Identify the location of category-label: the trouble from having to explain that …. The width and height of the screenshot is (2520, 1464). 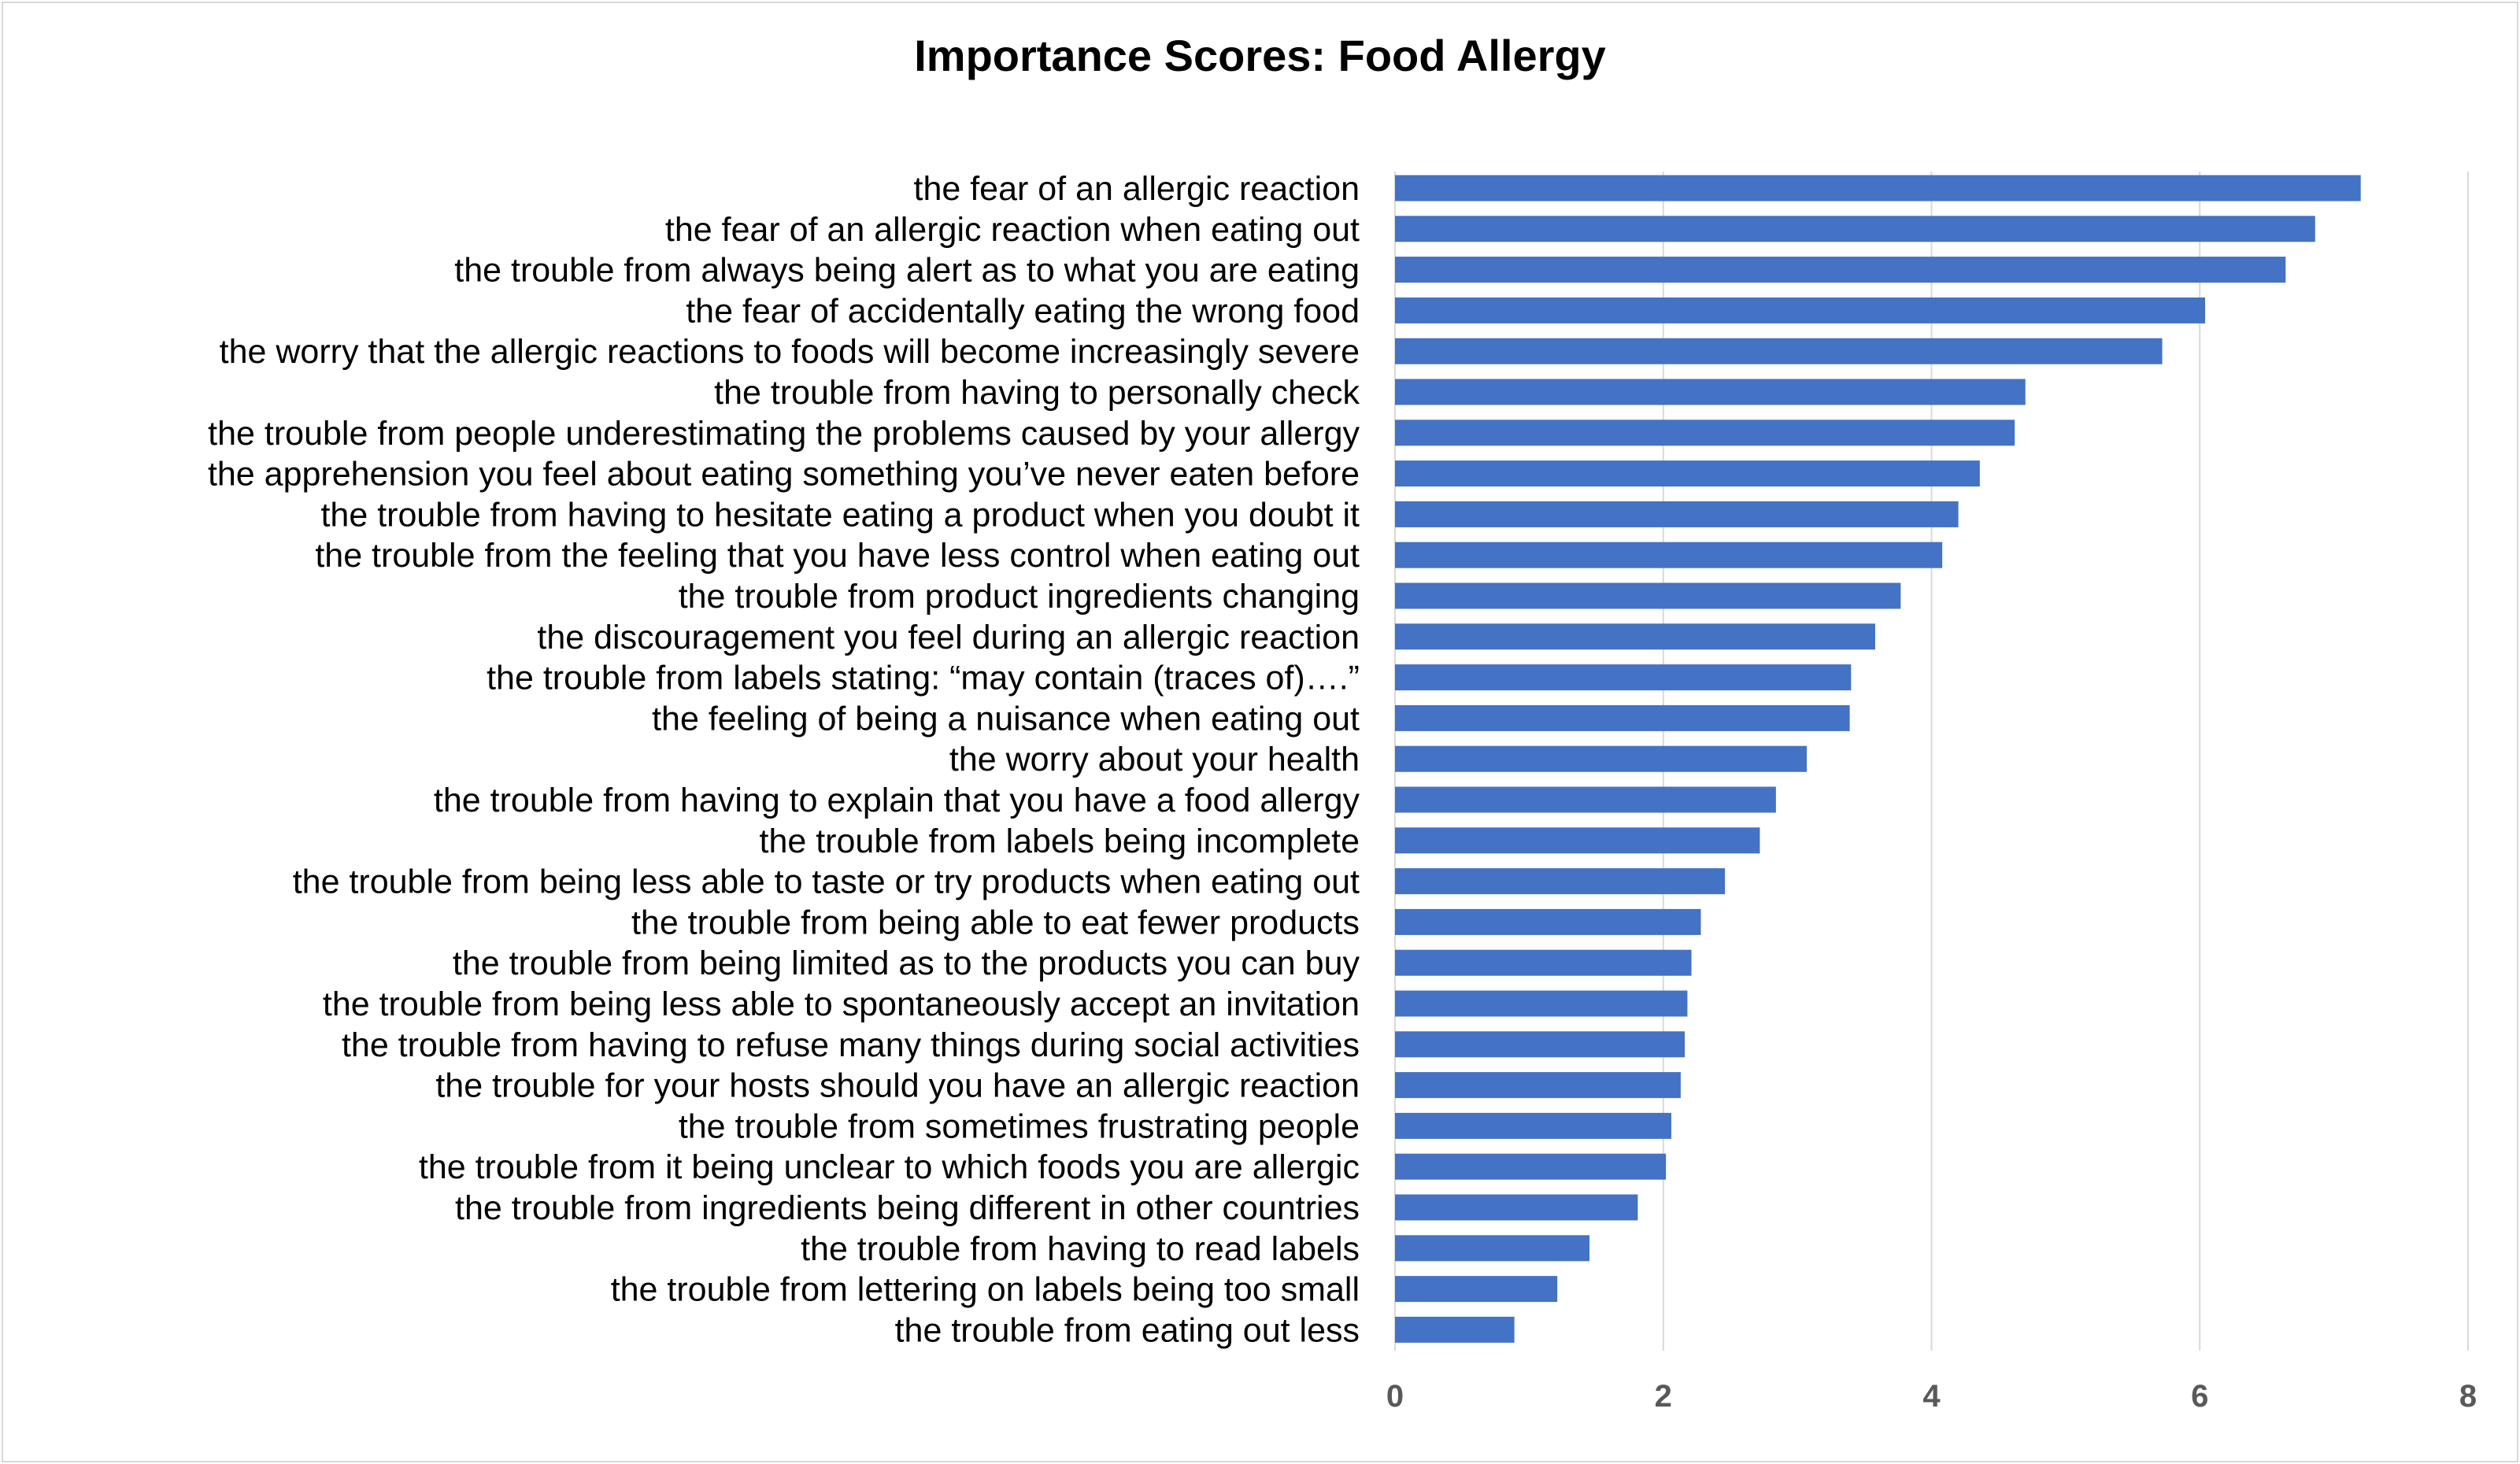
(897, 800).